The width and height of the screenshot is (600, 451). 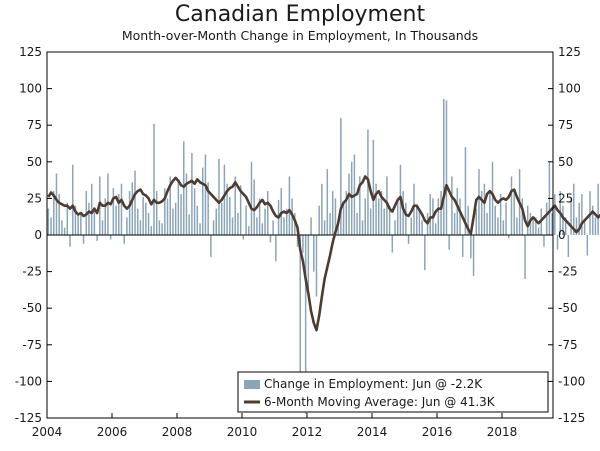 I want to click on y-tick-label-right: 75, so click(x=565, y=125).